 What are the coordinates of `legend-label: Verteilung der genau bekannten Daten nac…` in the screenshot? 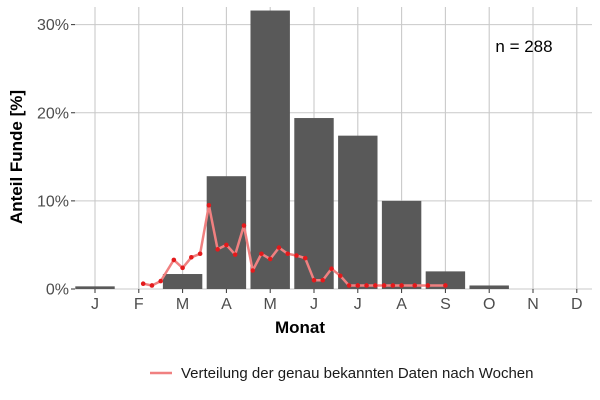 It's located at (357, 373).